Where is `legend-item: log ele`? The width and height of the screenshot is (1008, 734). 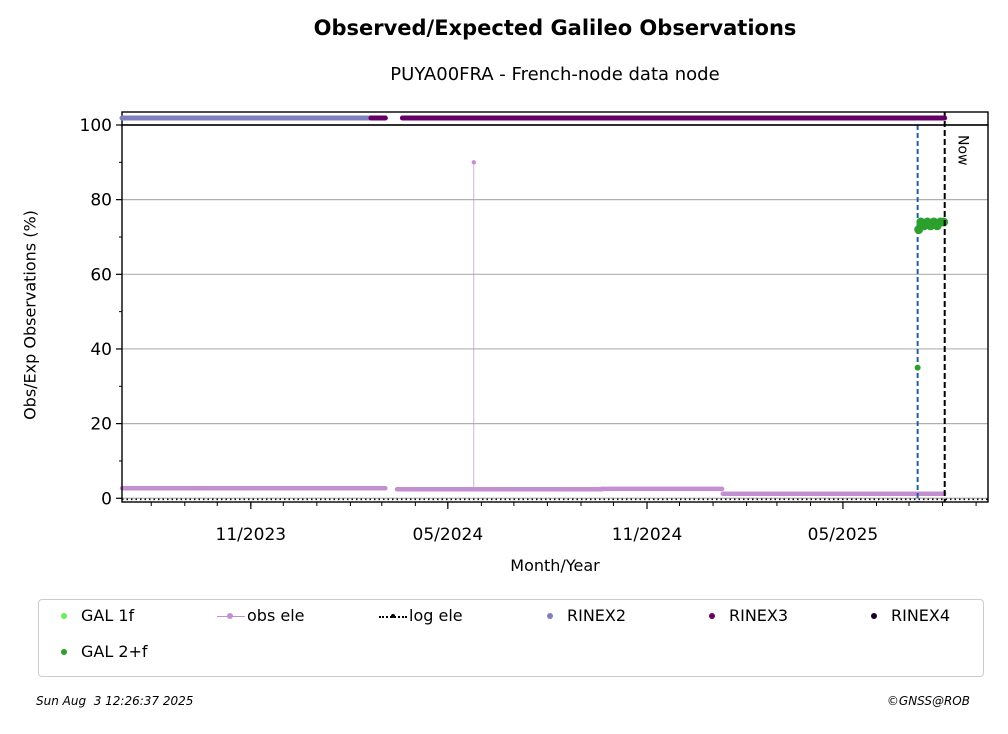
legend-item: log ele is located at coordinates (421, 615).